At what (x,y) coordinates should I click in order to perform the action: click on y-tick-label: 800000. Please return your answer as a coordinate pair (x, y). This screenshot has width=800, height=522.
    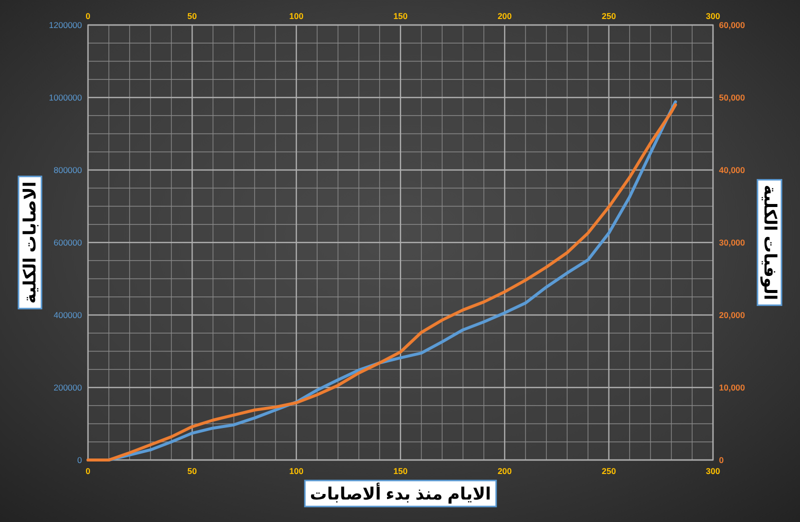
    Looking at the image, I should click on (68, 170).